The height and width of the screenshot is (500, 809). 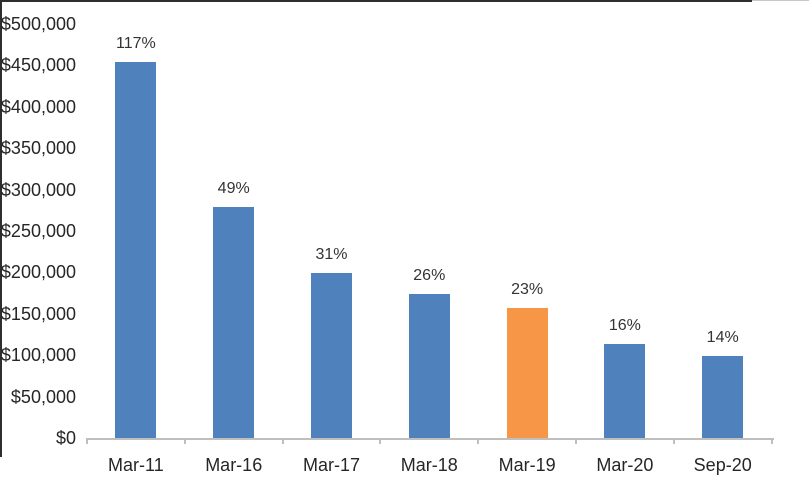 What do you see at coordinates (376, 1) in the screenshot?
I see `window-border-top` at bounding box center [376, 1].